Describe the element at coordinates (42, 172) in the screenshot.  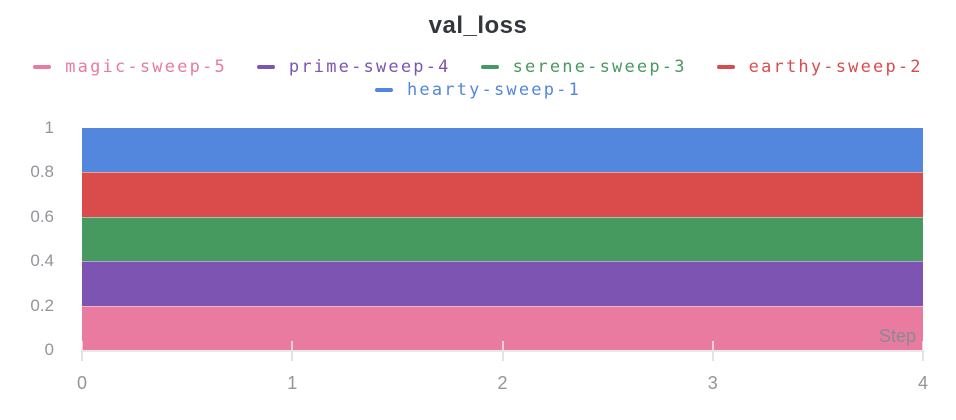
I see `y-tick-label: 0.8` at that location.